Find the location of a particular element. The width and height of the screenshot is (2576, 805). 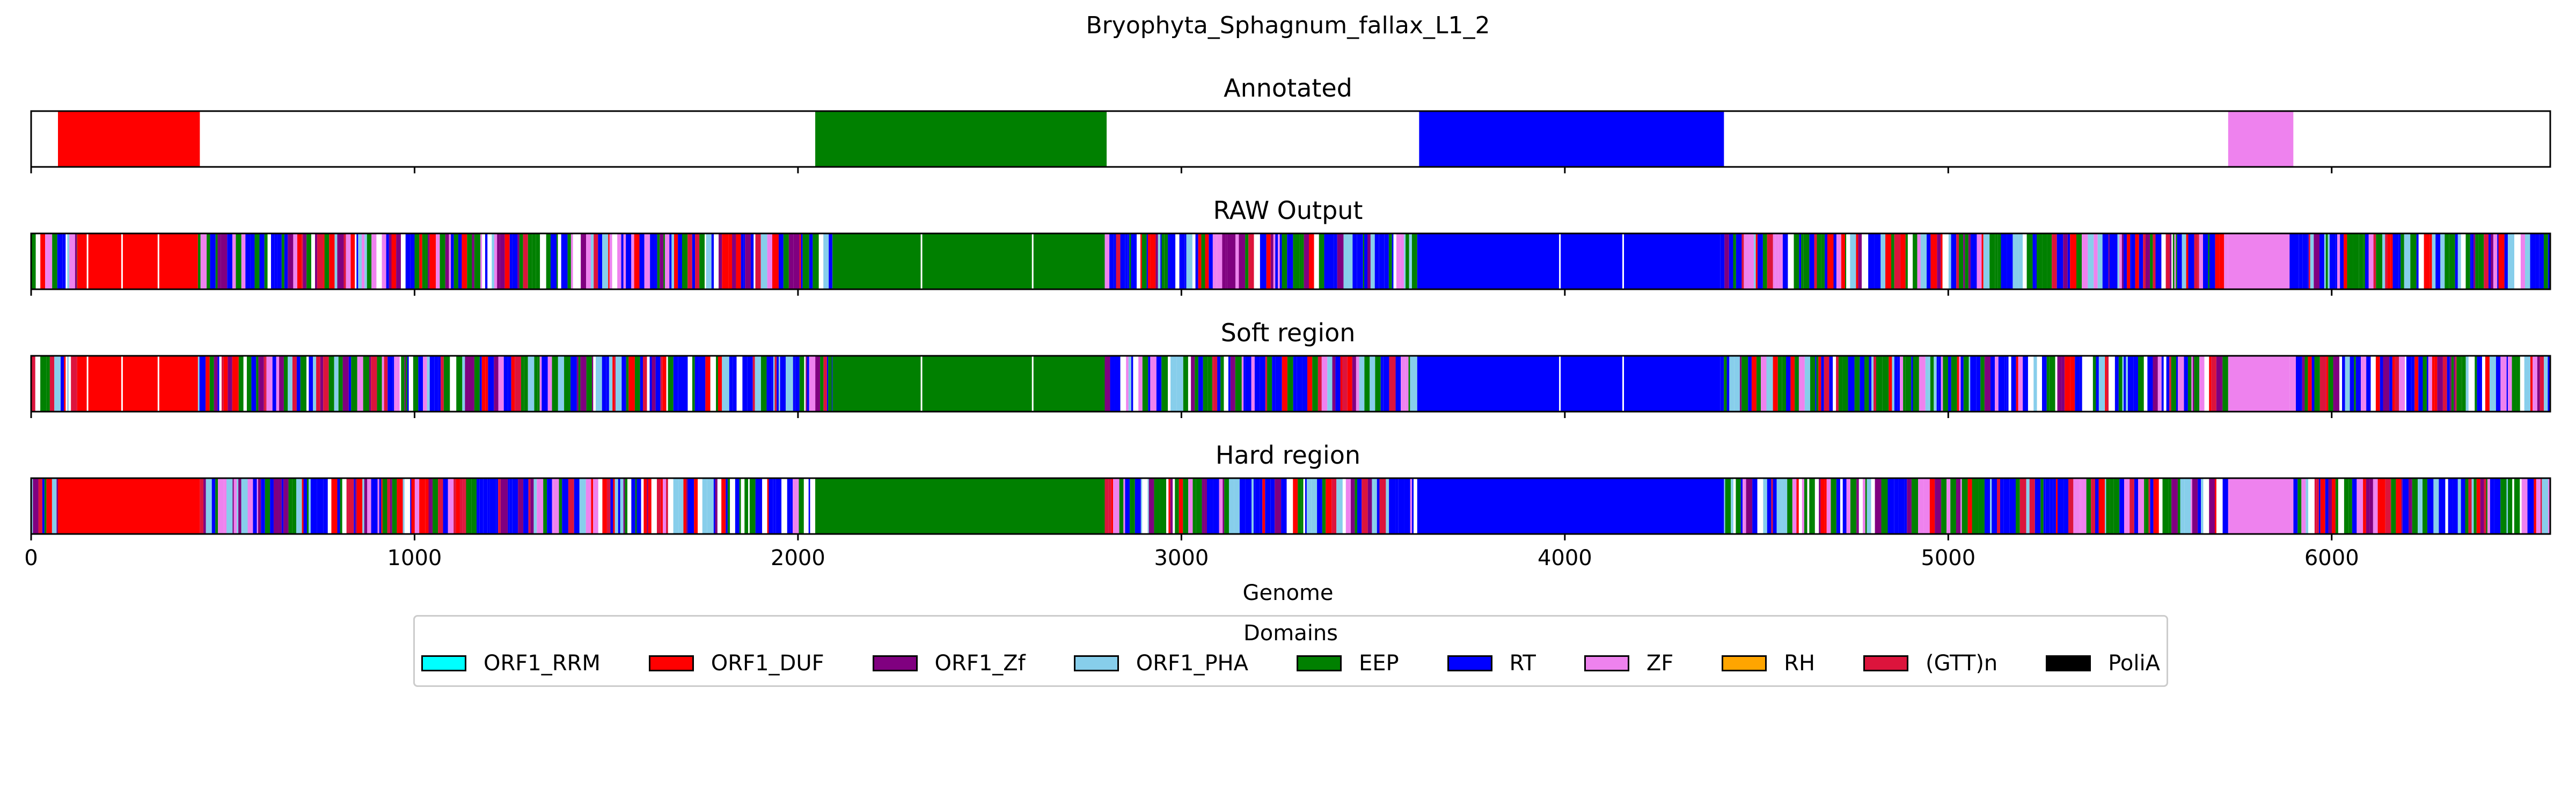

x-tick-label: 4000 is located at coordinates (1565, 558).